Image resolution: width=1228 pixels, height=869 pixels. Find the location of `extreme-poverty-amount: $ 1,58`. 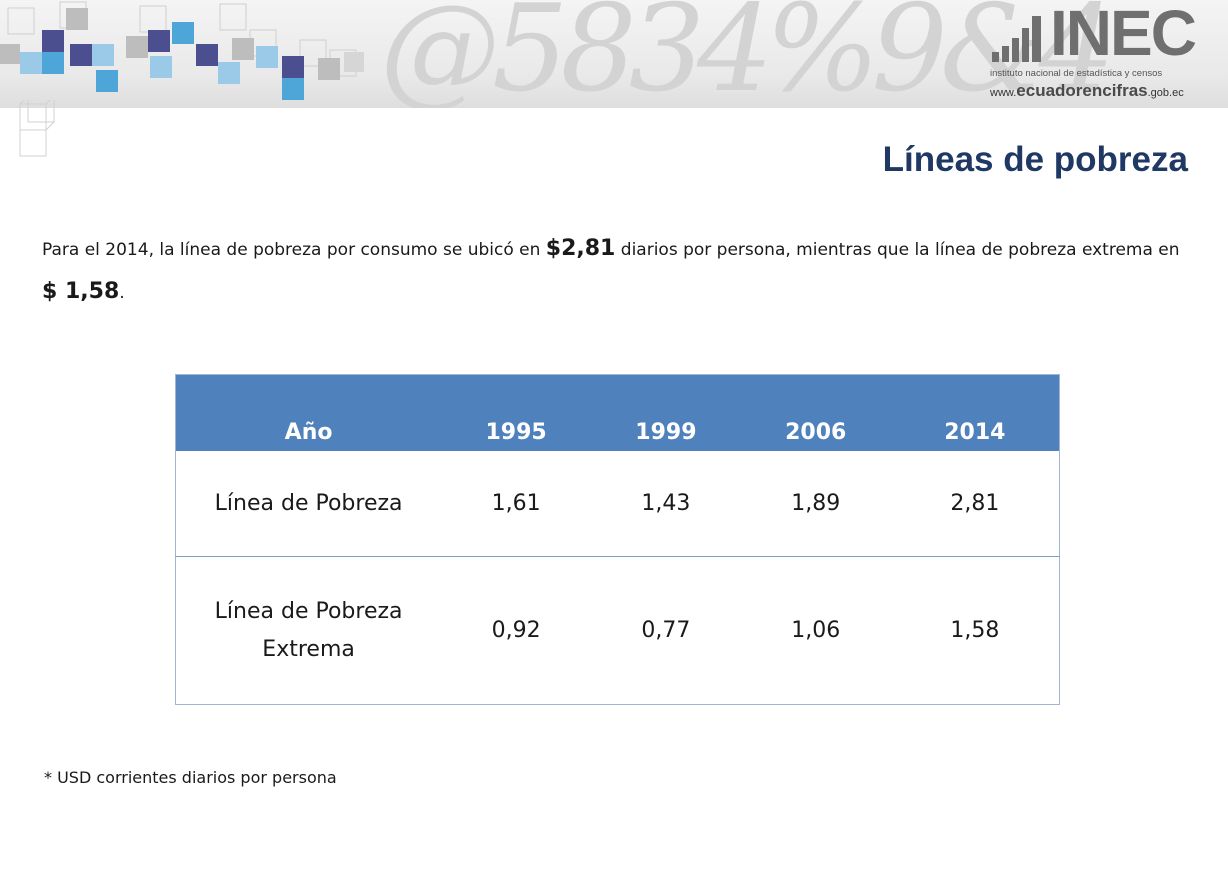

extreme-poverty-amount: $ 1,58 is located at coordinates (81, 291).